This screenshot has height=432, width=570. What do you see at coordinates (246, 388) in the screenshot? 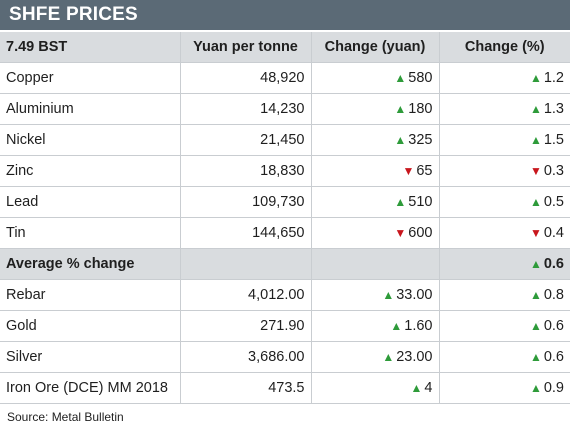
I see `price-cell: 473.5` at bounding box center [246, 388].